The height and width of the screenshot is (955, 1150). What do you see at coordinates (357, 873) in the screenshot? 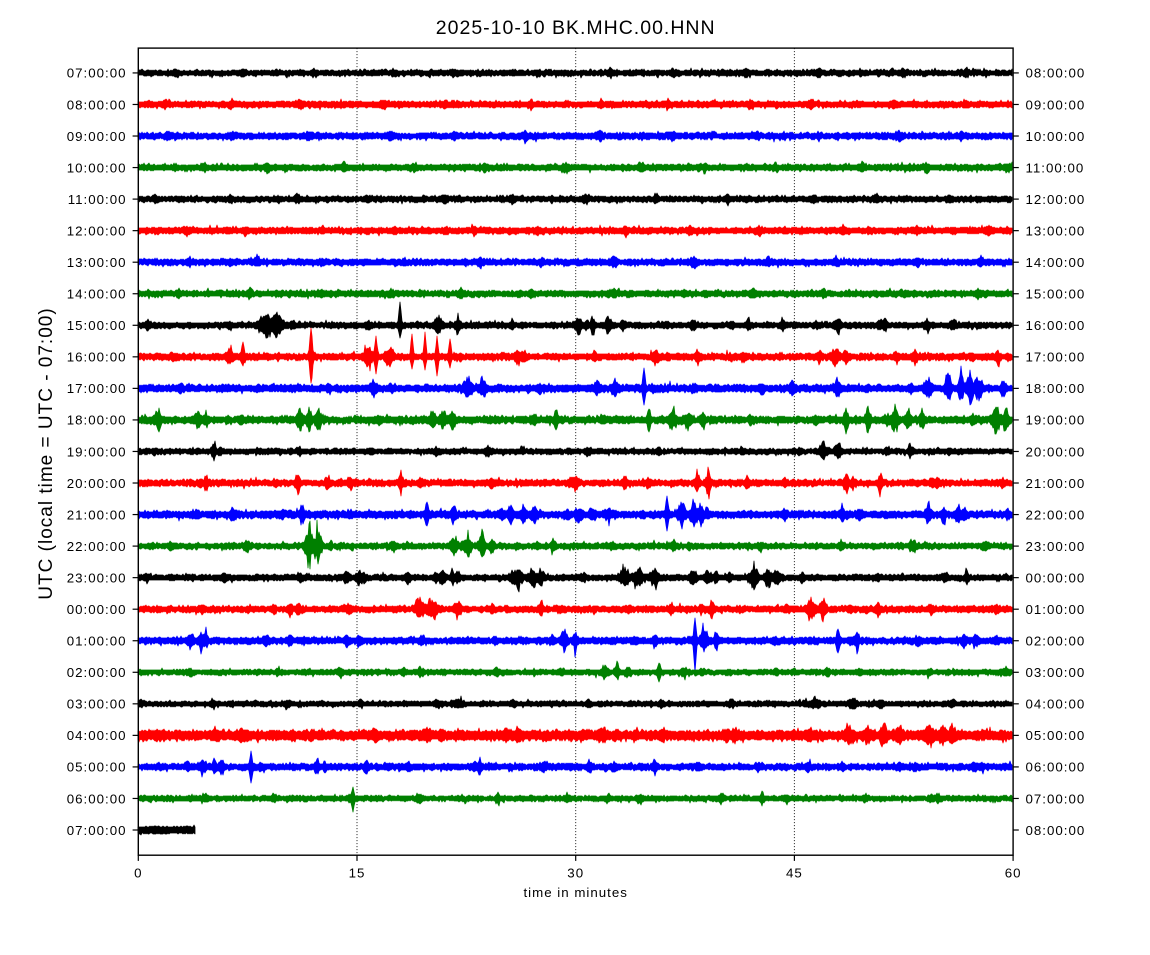
I see `svg-text: 15` at bounding box center [357, 873].